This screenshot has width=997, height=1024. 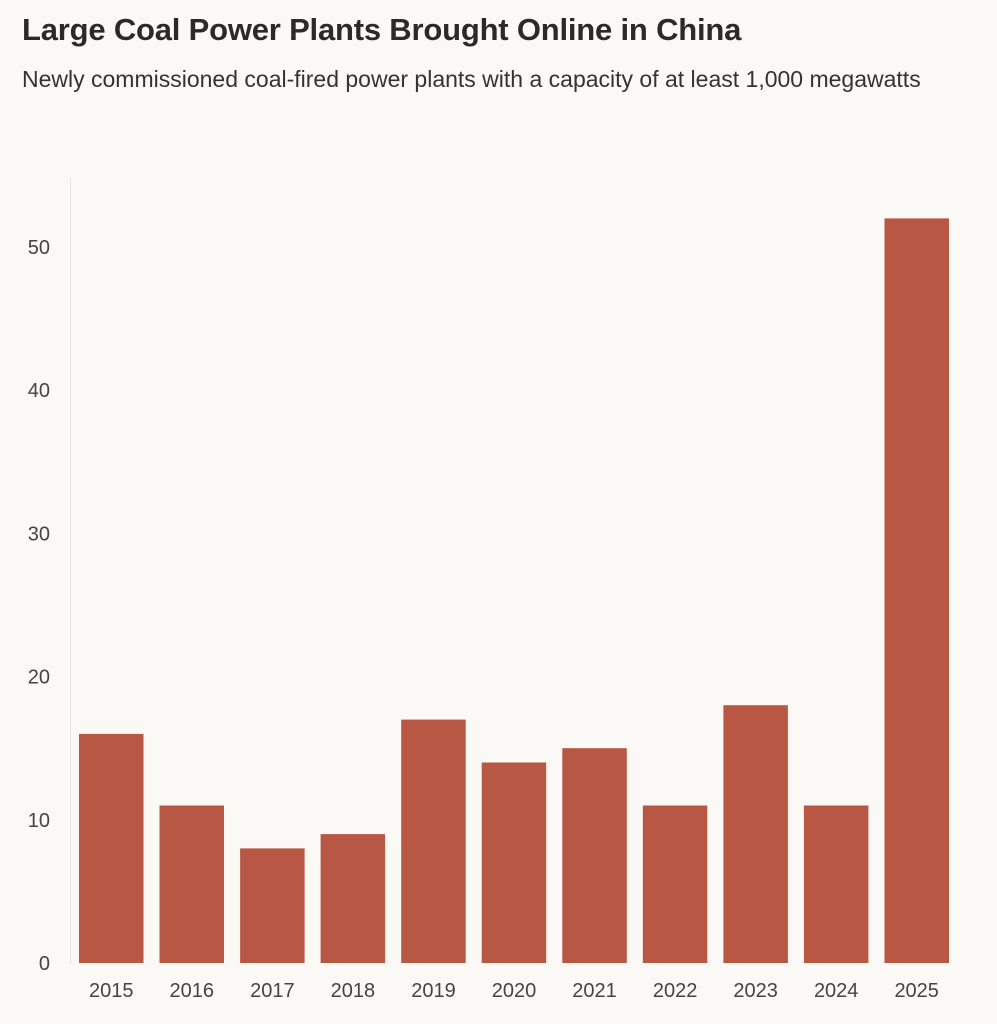 What do you see at coordinates (111, 991) in the screenshot?
I see `x-tick-label: 2015` at bounding box center [111, 991].